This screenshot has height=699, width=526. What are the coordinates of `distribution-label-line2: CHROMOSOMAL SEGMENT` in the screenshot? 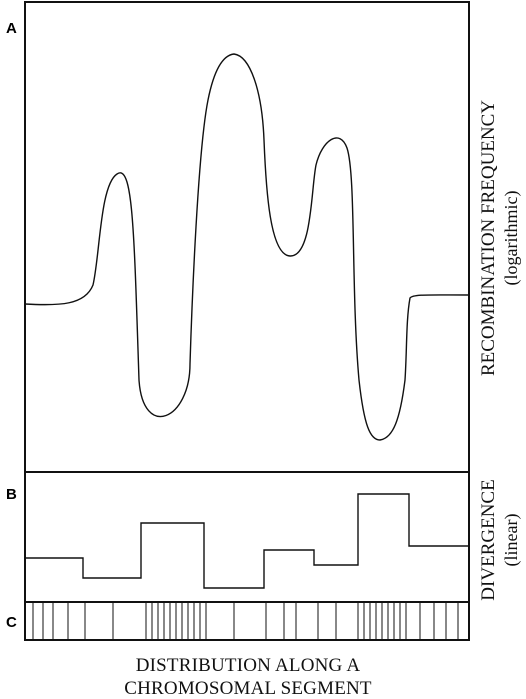 It's located at (248, 688).